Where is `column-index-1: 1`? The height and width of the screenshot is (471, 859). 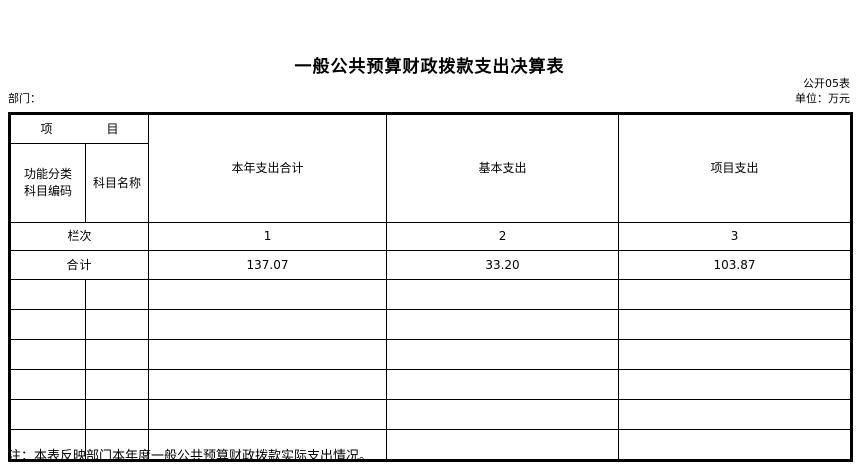 column-index-1: 1 is located at coordinates (268, 236).